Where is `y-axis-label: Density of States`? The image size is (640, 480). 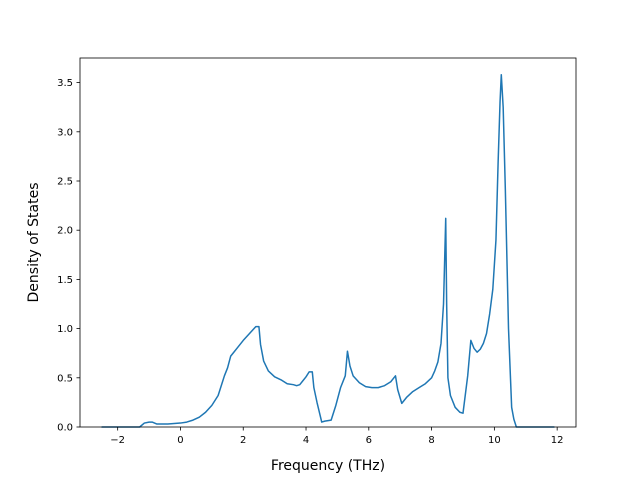 y-axis-label: Density of States is located at coordinates (34, 243).